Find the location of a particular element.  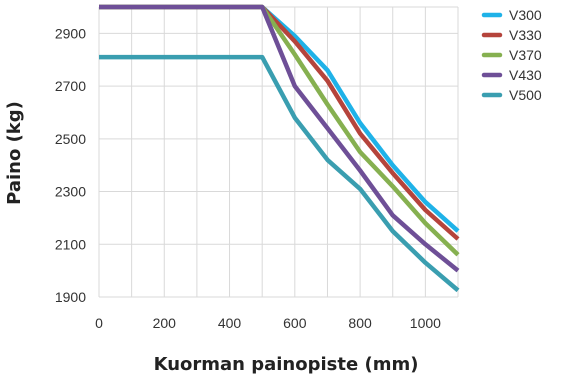

y-tick-label-1: 2100 is located at coordinates (70, 244).